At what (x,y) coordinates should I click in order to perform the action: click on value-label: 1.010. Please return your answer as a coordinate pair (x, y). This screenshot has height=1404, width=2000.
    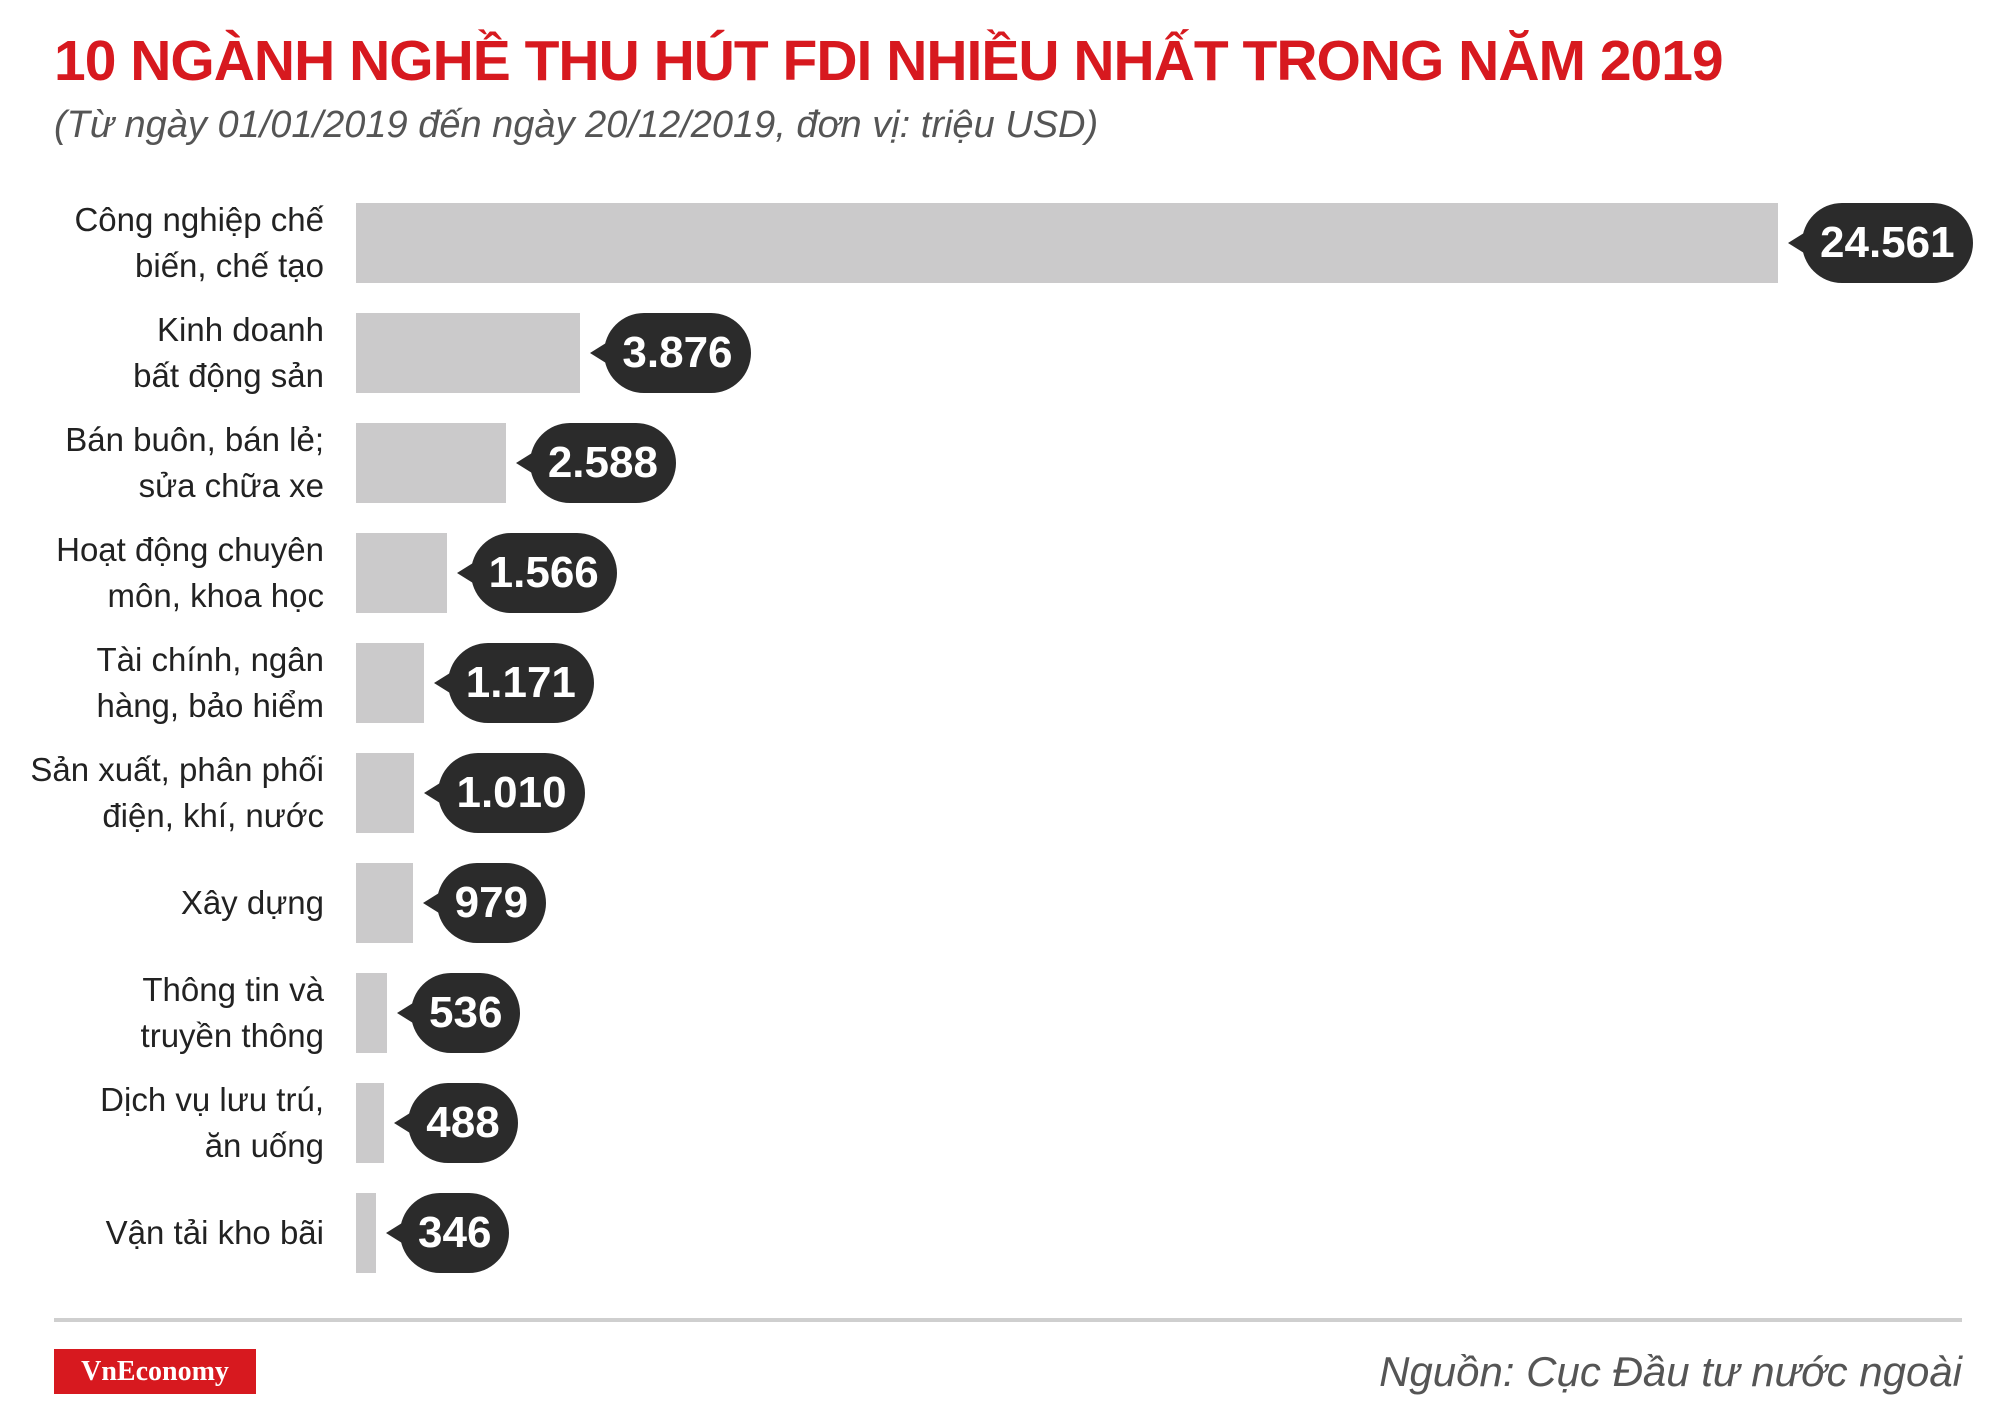
    Looking at the image, I should click on (504, 793).